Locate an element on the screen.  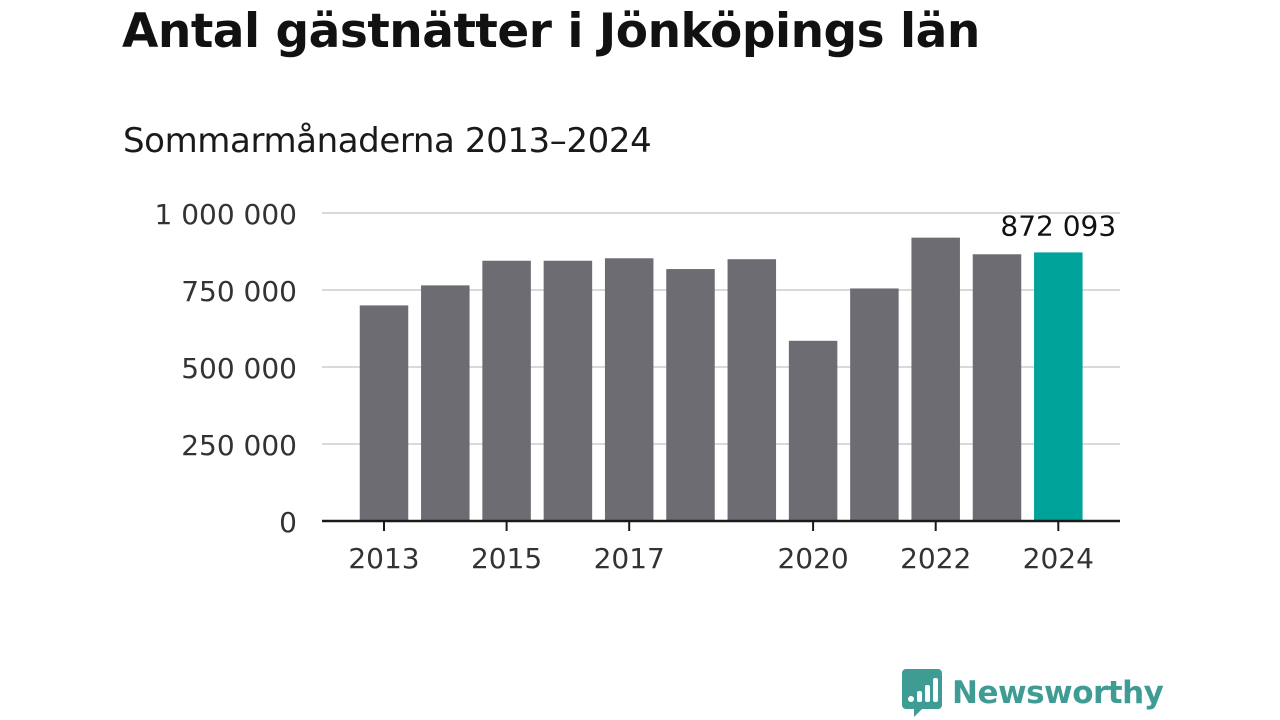
bar-2018 is located at coordinates (690, 395).